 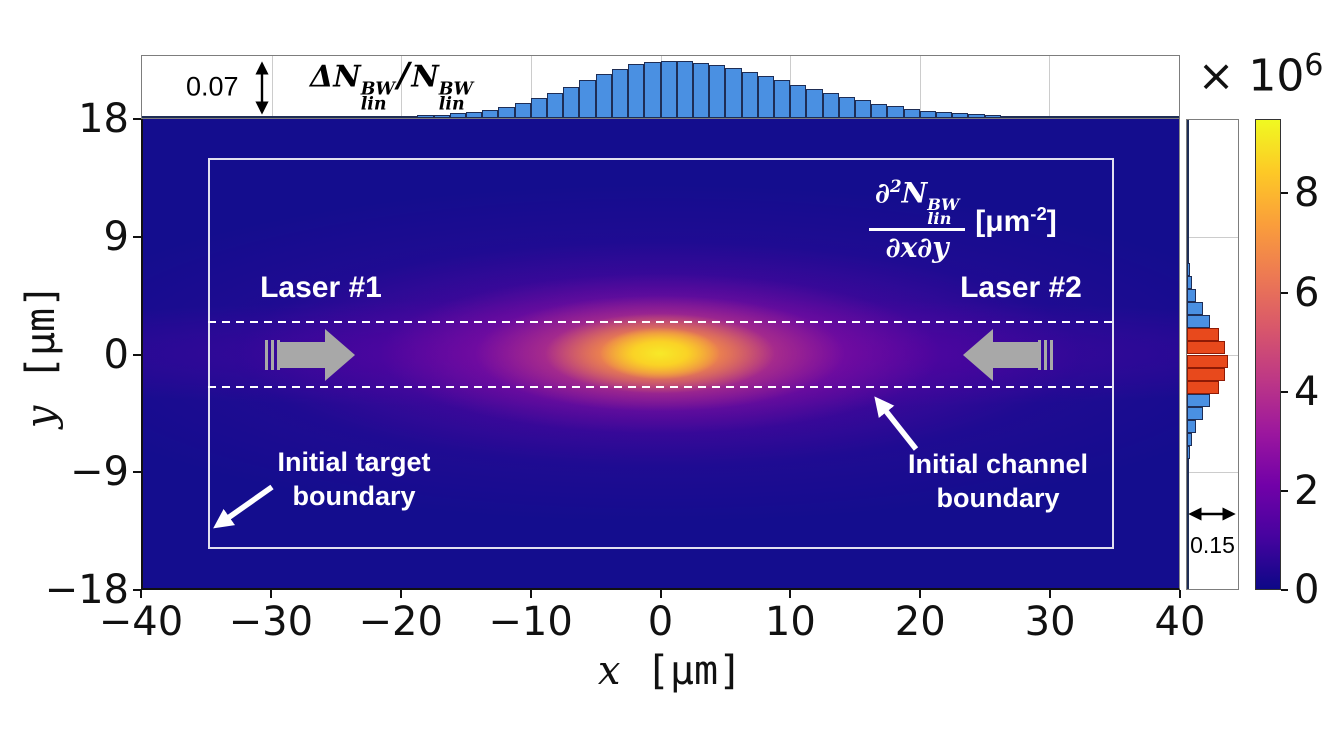 What do you see at coordinates (86, 590) in the screenshot?
I see `y-tick-label: −18` at bounding box center [86, 590].